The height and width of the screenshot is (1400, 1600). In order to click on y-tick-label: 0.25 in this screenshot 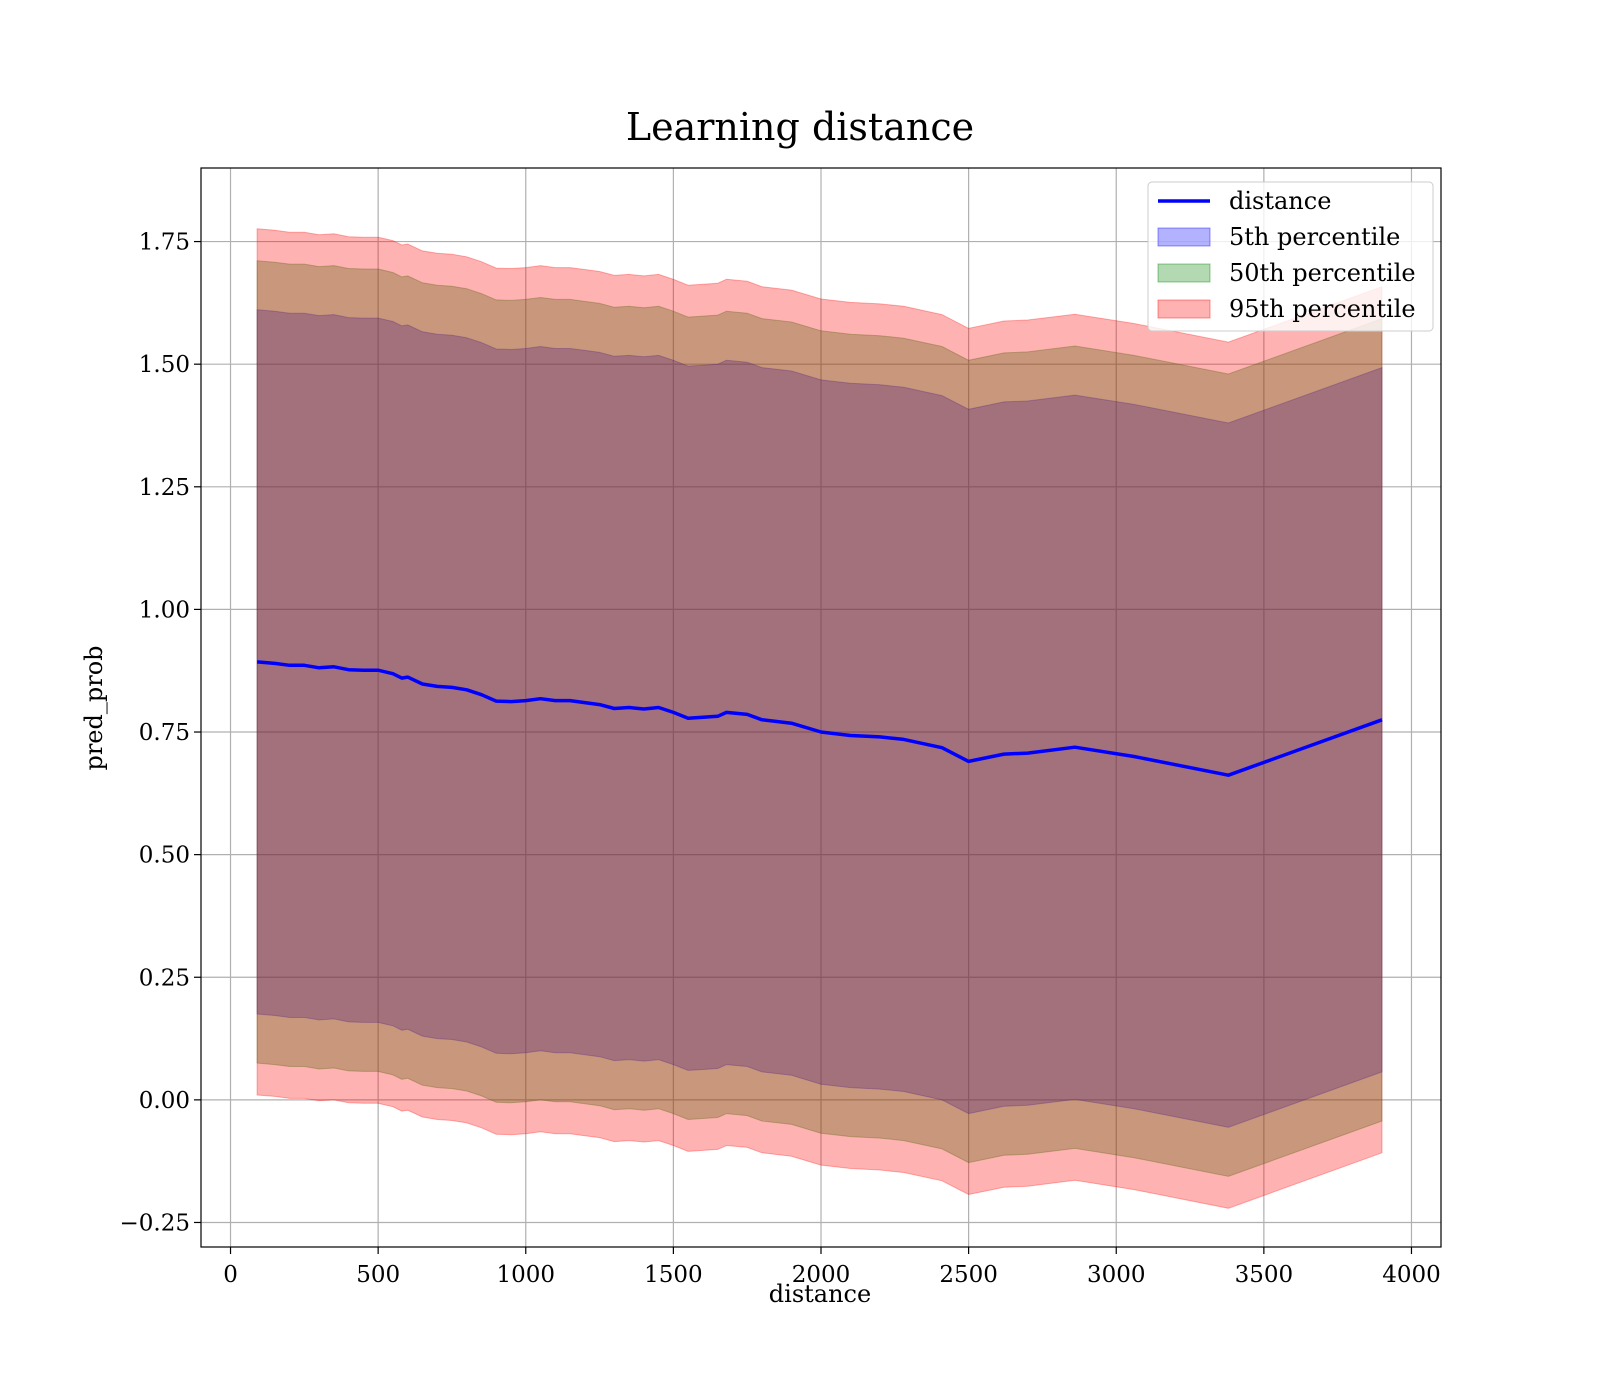, I will do `click(164, 978)`.